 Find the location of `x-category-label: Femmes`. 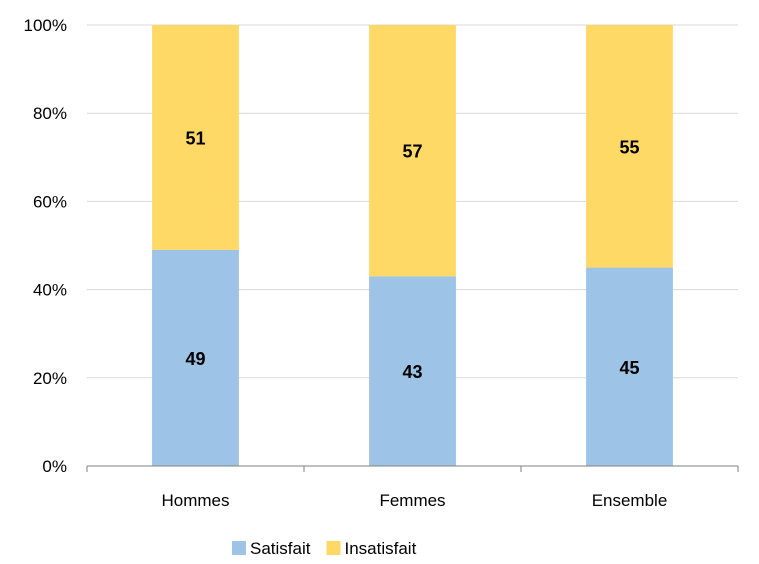

x-category-label: Femmes is located at coordinates (412, 500).